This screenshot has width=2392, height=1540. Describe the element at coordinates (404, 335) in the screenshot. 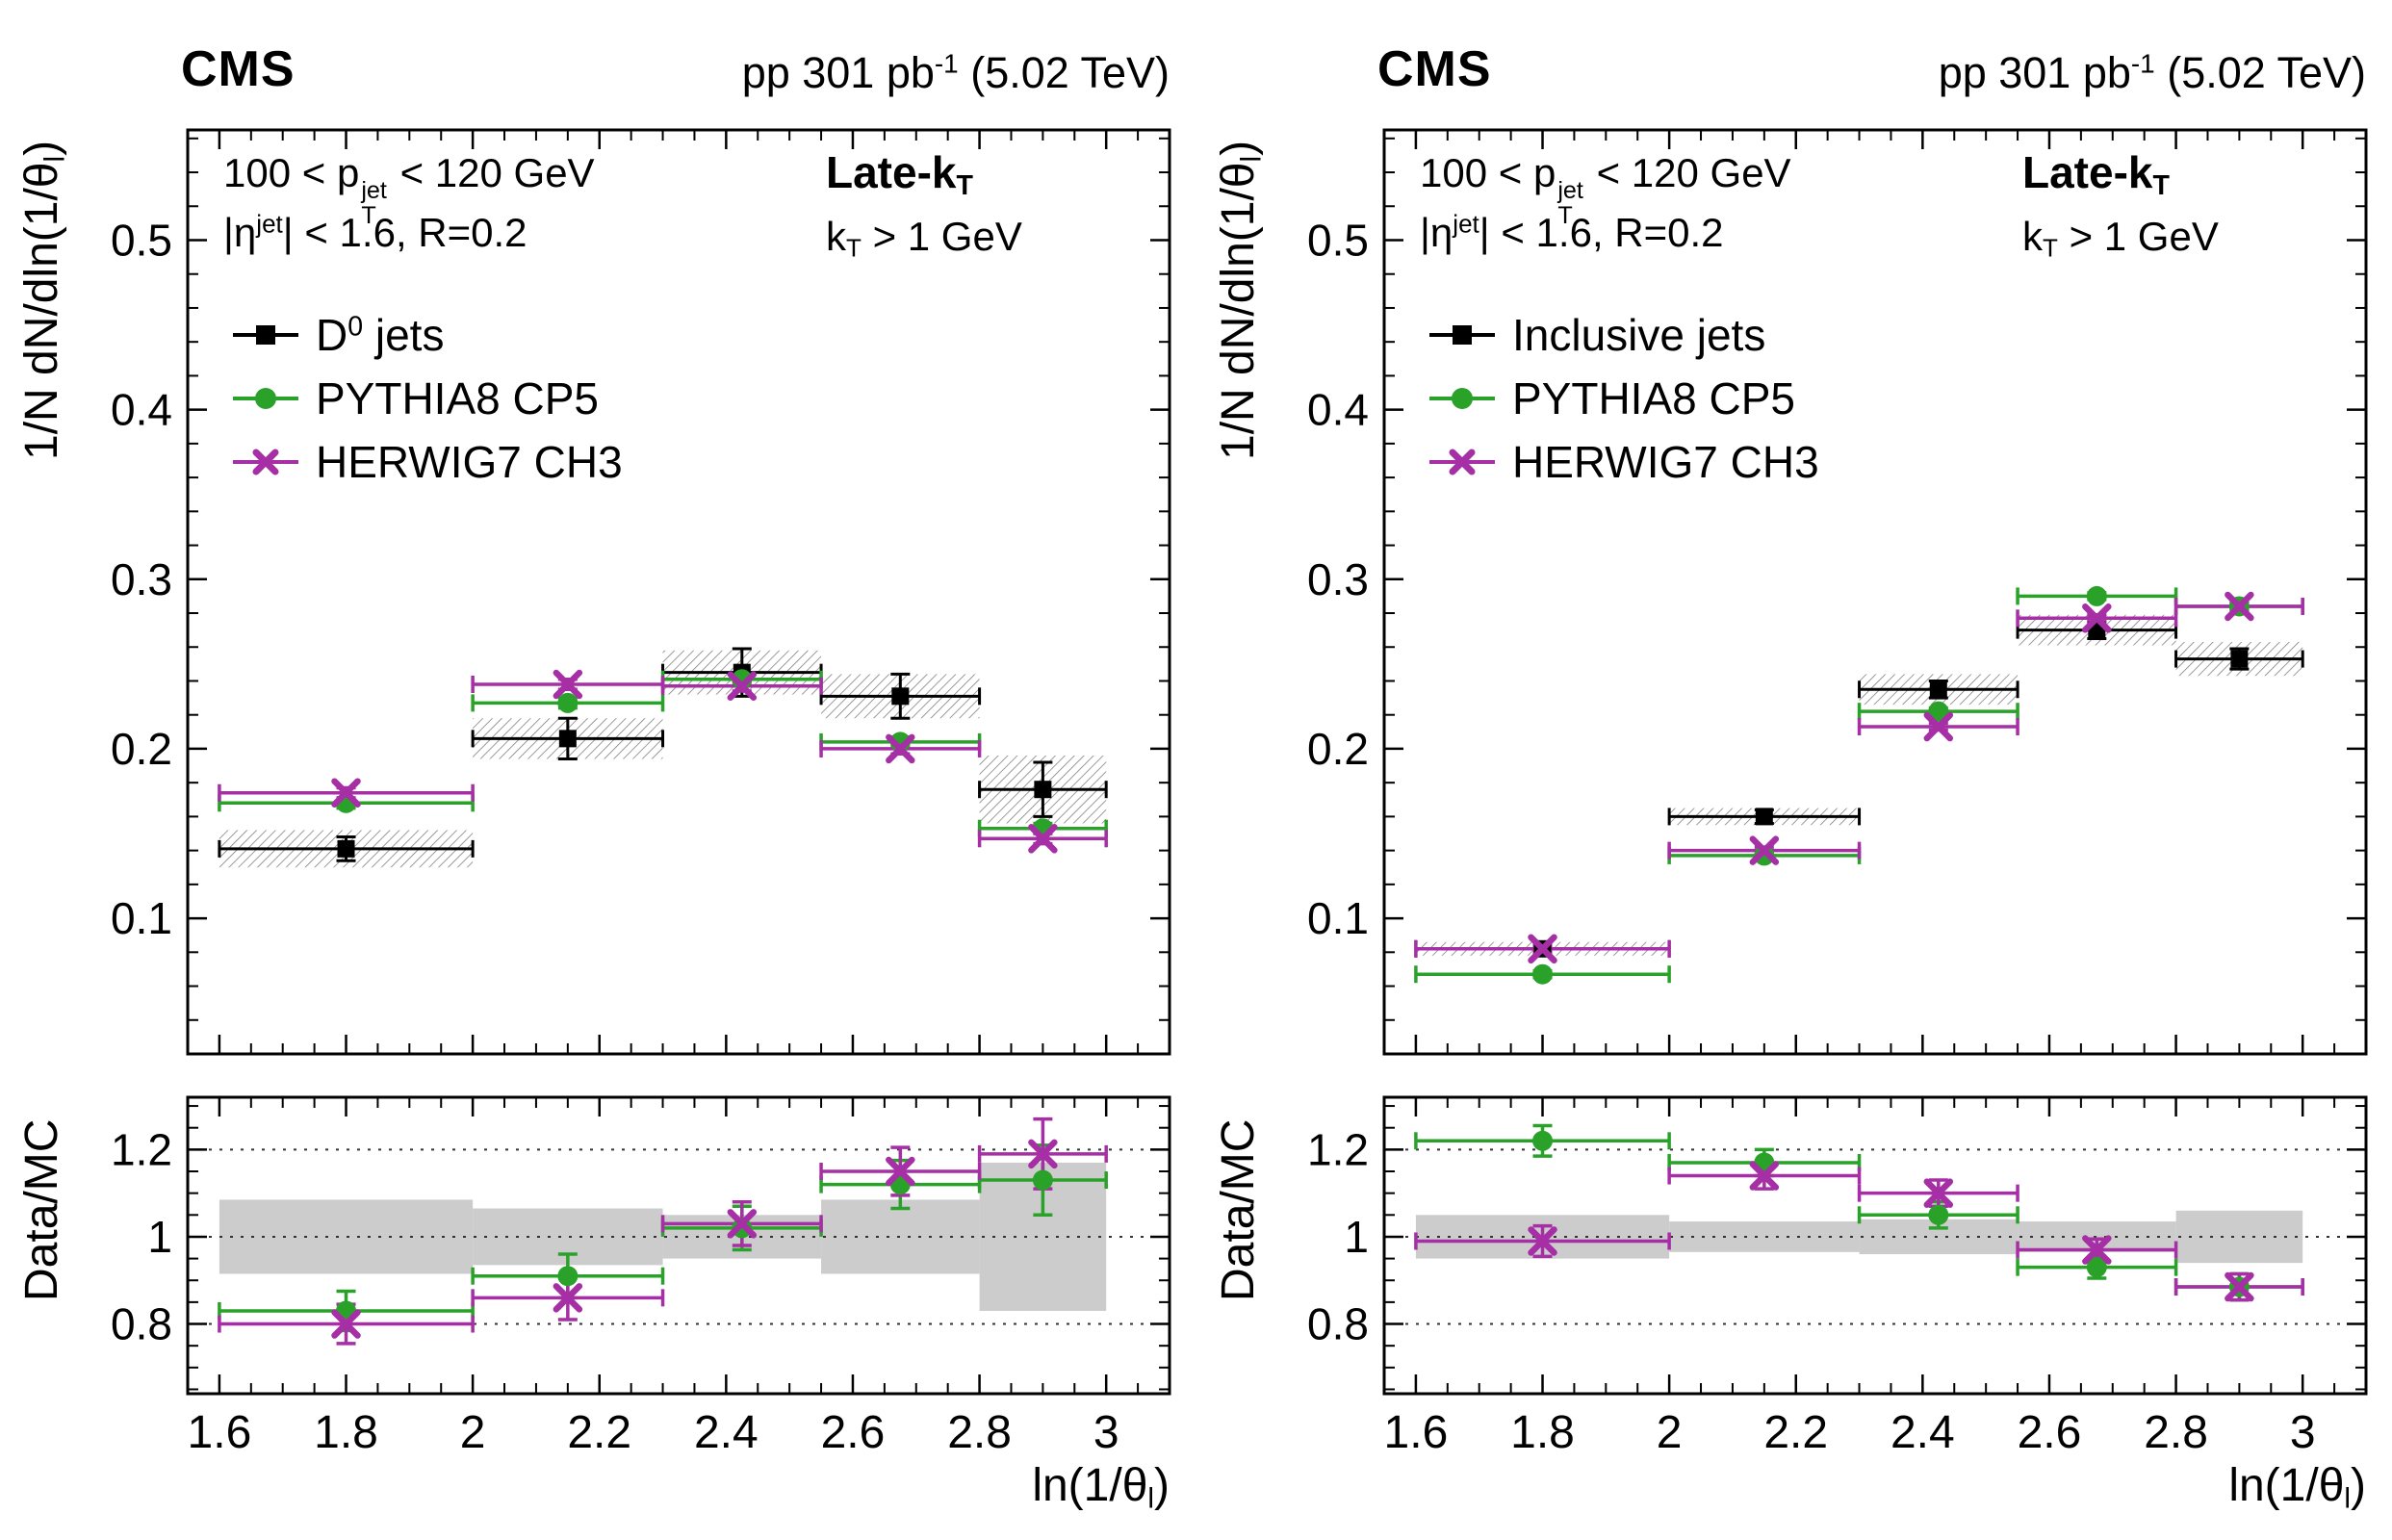

I see `legend-data-post: jets` at that location.